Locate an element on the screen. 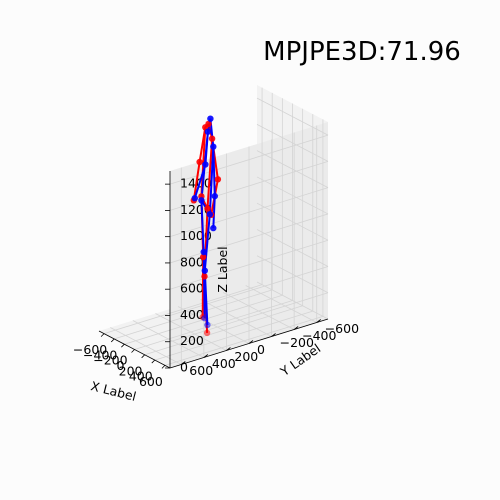 This screenshot has width=500, height=500. y-tick-label: −400 is located at coordinates (319, 335).